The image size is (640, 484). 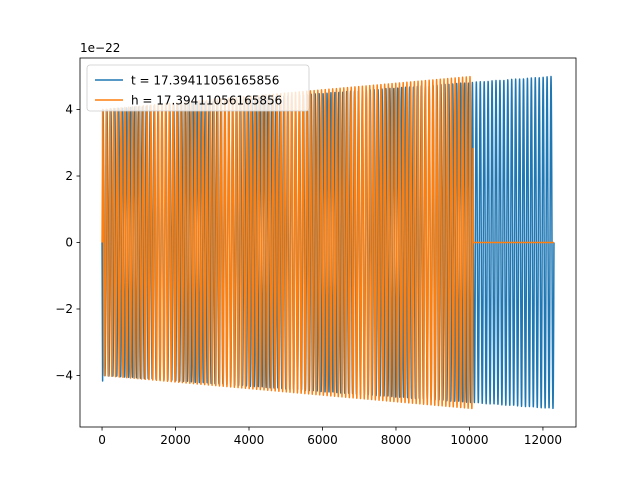 What do you see at coordinates (69, 176) in the screenshot?
I see `y-tick-label: 2` at bounding box center [69, 176].